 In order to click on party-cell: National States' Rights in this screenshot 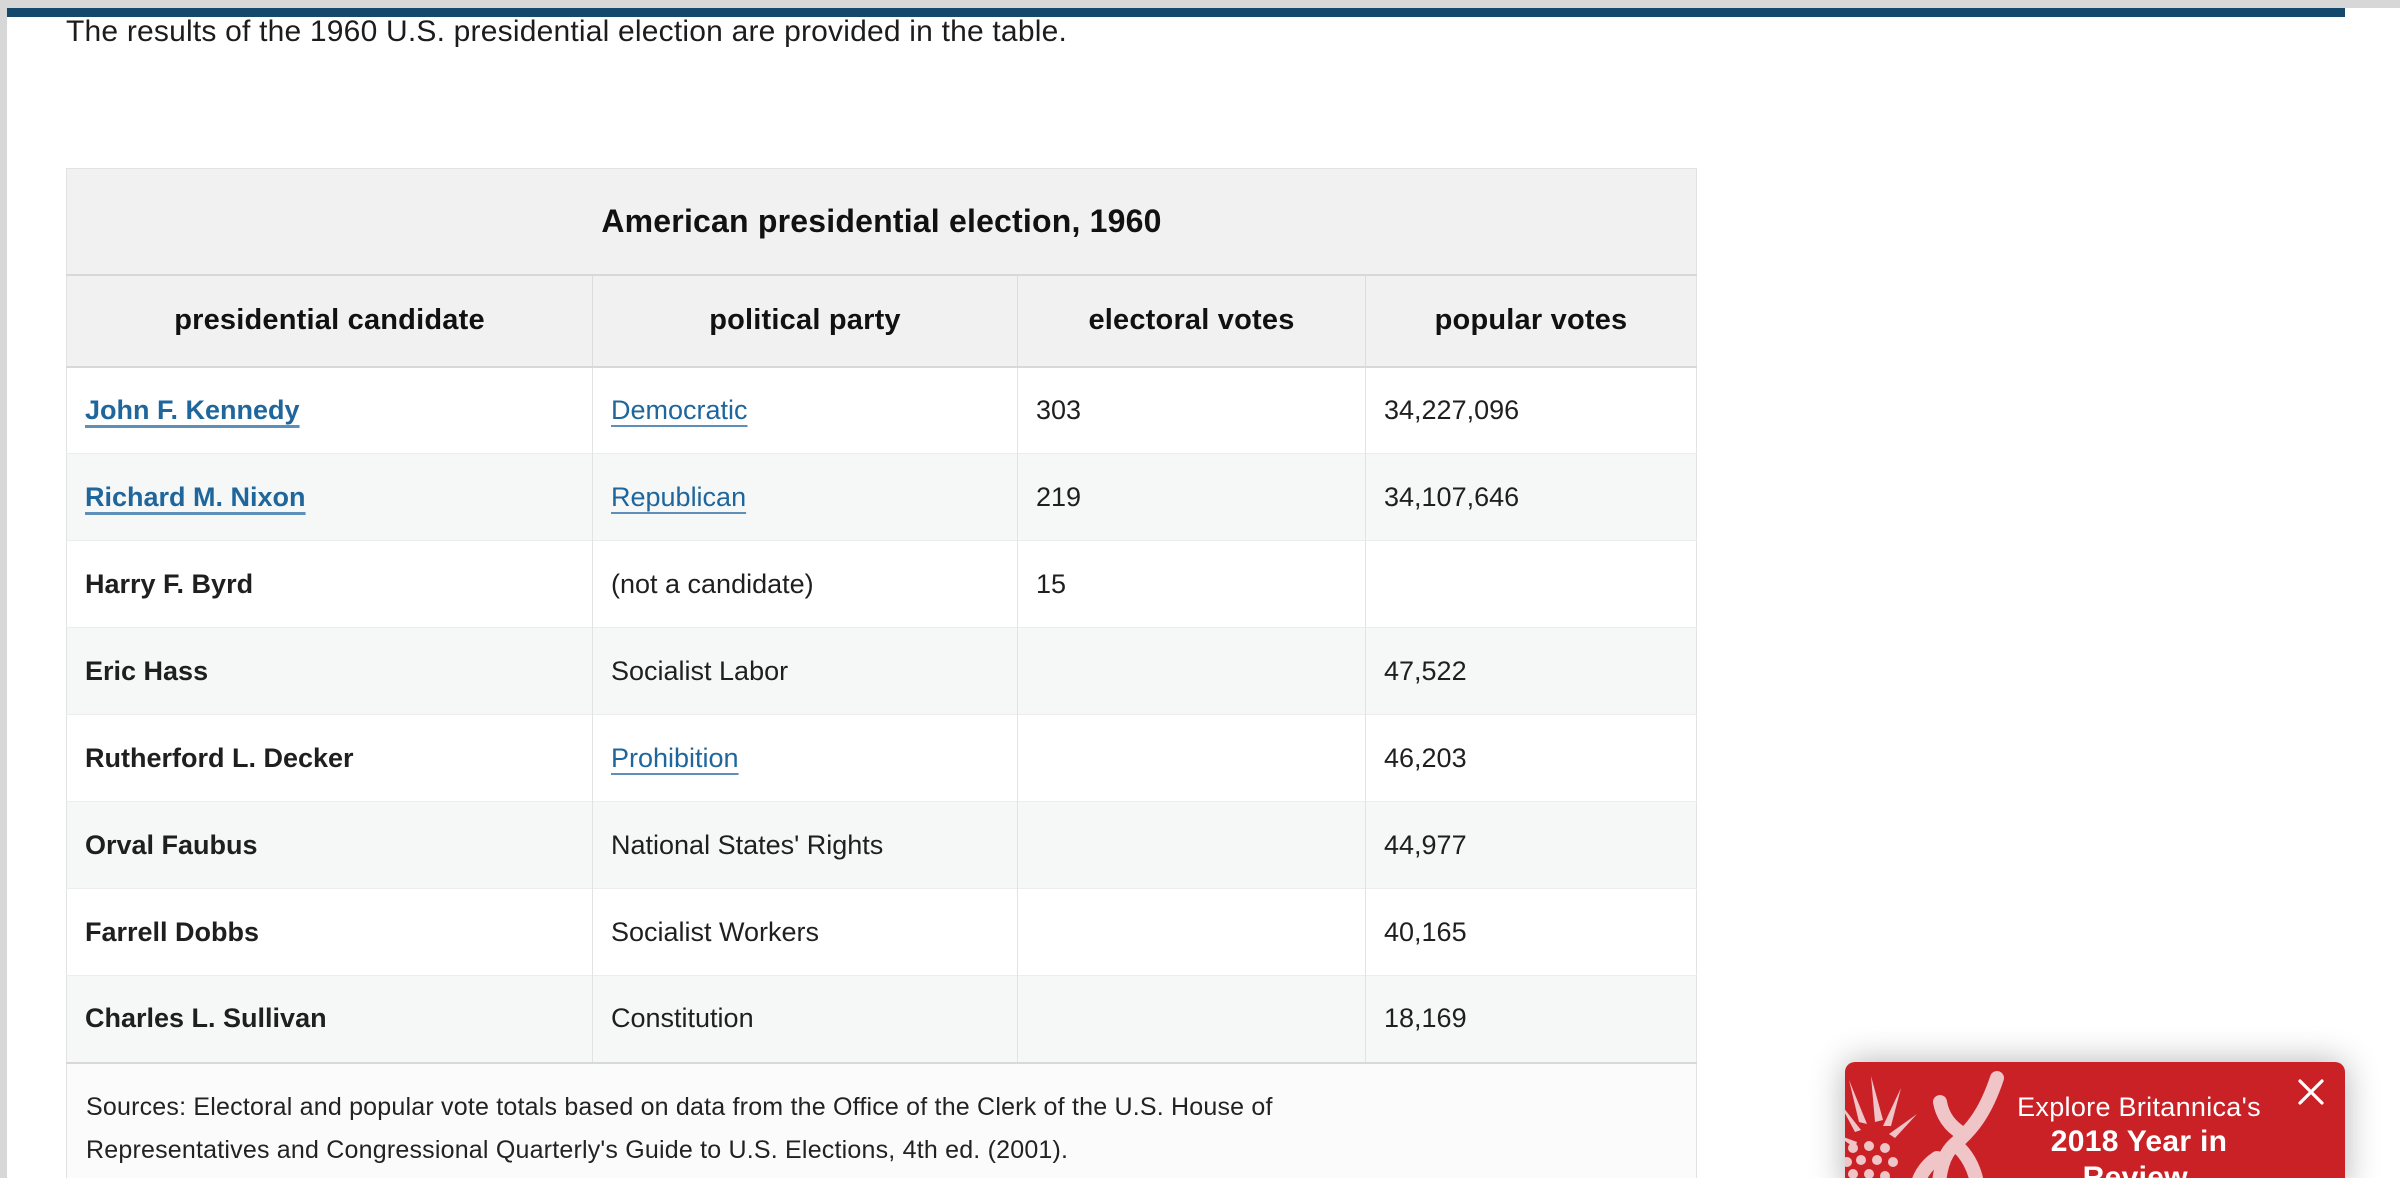, I will do `click(805, 845)`.